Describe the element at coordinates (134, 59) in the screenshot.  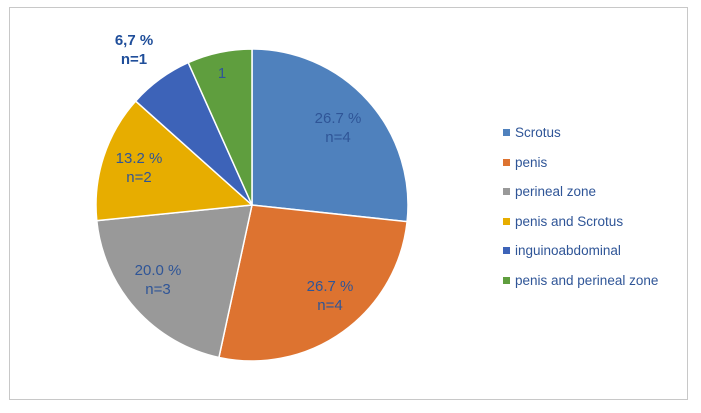
I see `data-label-count-inguinoabdominal: n=1` at that location.